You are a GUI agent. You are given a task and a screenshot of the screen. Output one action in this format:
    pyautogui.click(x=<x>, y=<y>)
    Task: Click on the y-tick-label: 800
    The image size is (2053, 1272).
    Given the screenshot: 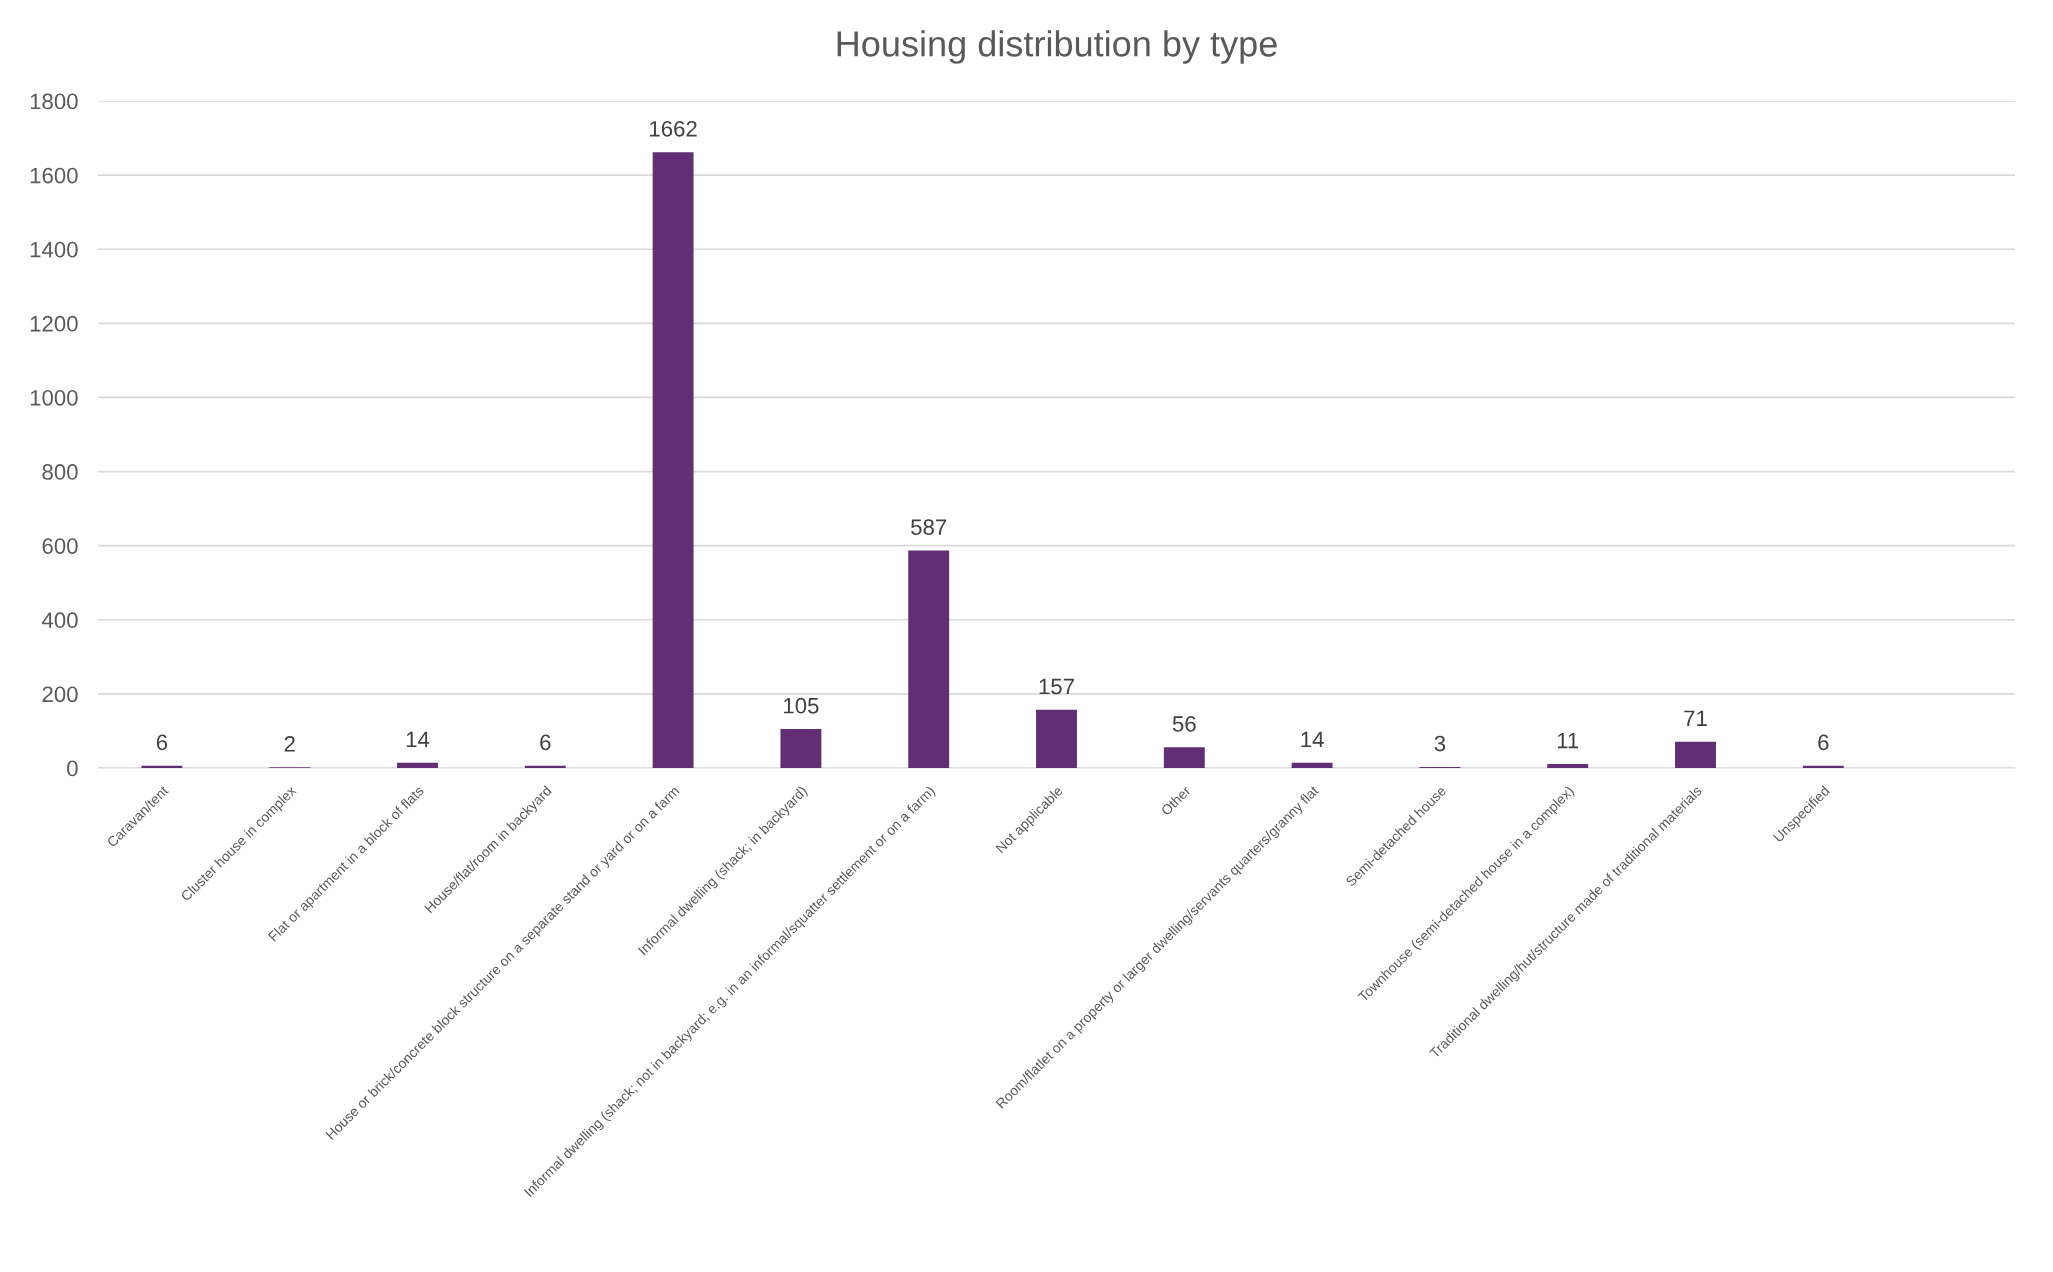 What is the action you would take?
    pyautogui.click(x=60, y=472)
    